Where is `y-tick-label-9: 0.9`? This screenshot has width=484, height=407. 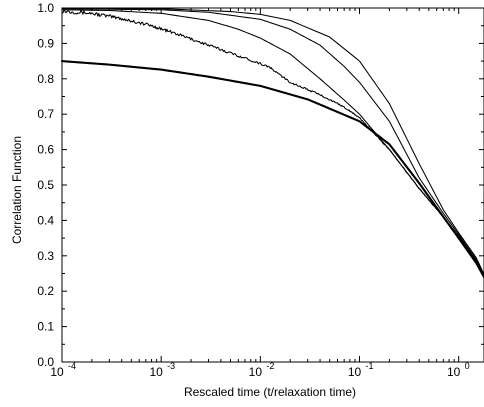 y-tick-label-9: 0.9 is located at coordinates (45, 43).